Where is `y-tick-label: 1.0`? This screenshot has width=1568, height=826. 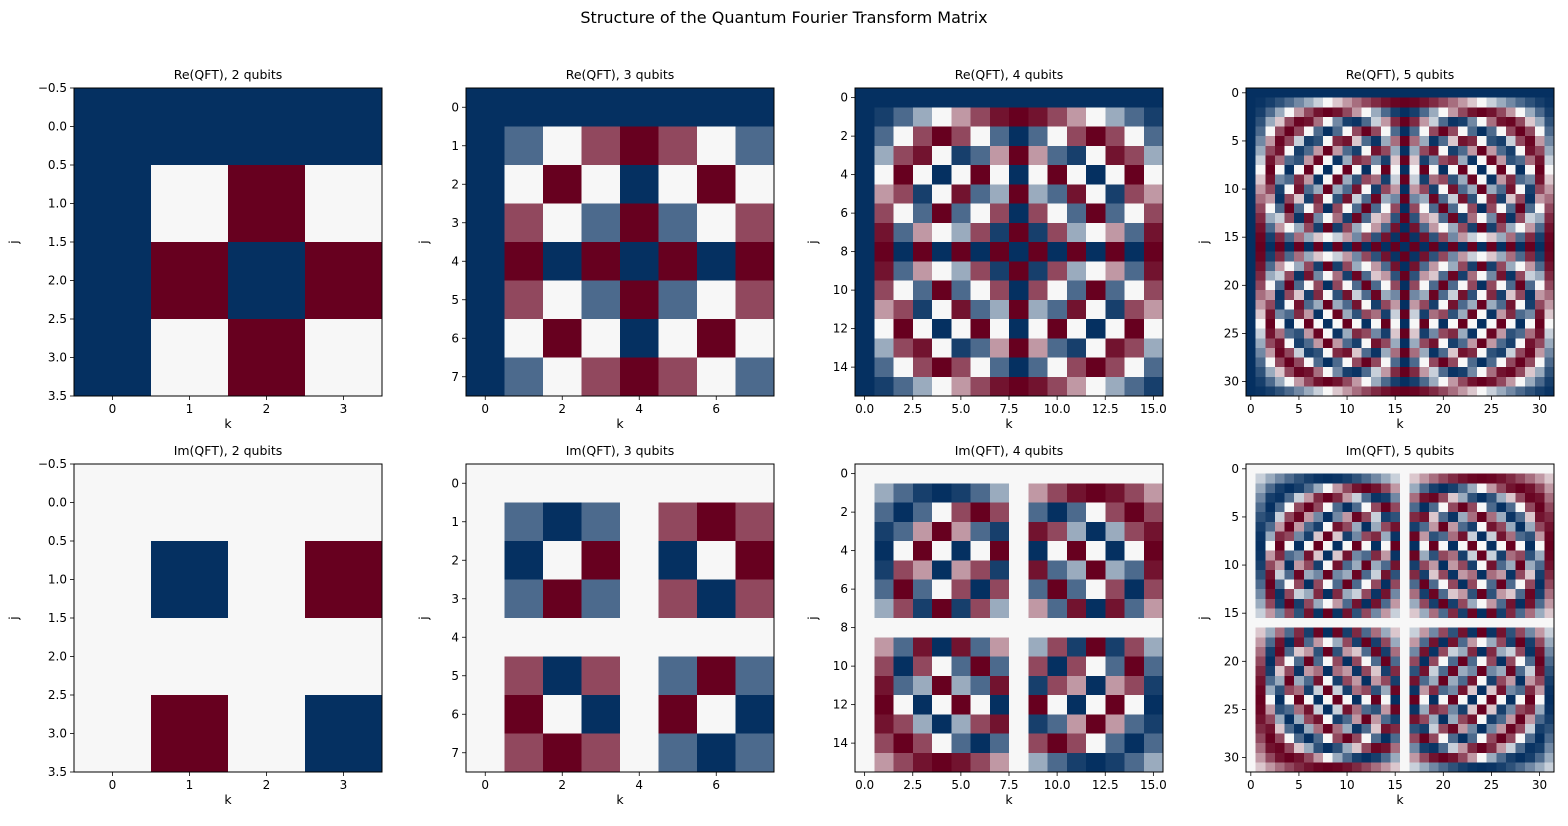
y-tick-label: 1.0 is located at coordinates (57, 580).